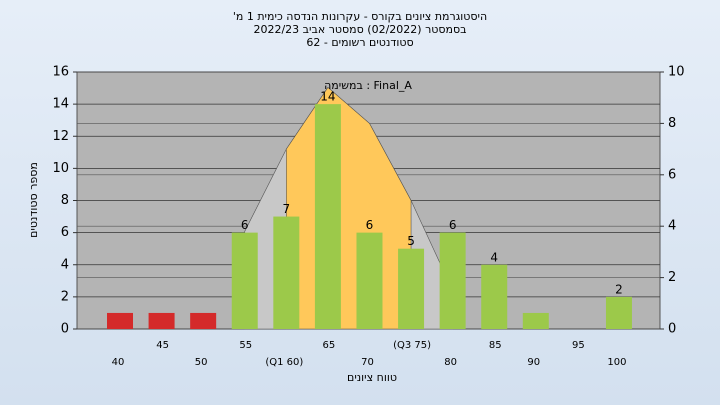 This screenshot has width=720, height=405. Describe the element at coordinates (201, 362) in the screenshot. I see `x-tick-label: 50` at that location.